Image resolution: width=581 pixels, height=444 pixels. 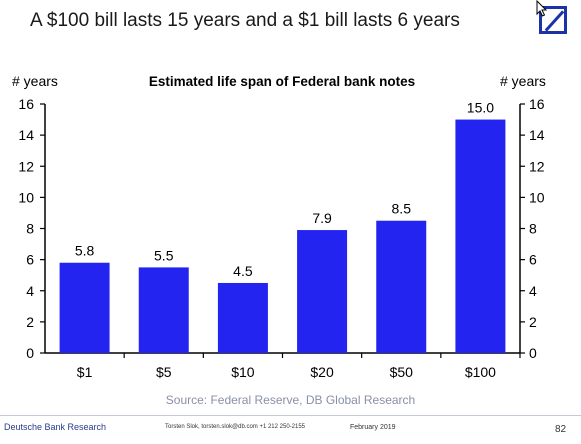 What do you see at coordinates (480, 372) in the screenshot?
I see `x-tick-label: $100` at bounding box center [480, 372].